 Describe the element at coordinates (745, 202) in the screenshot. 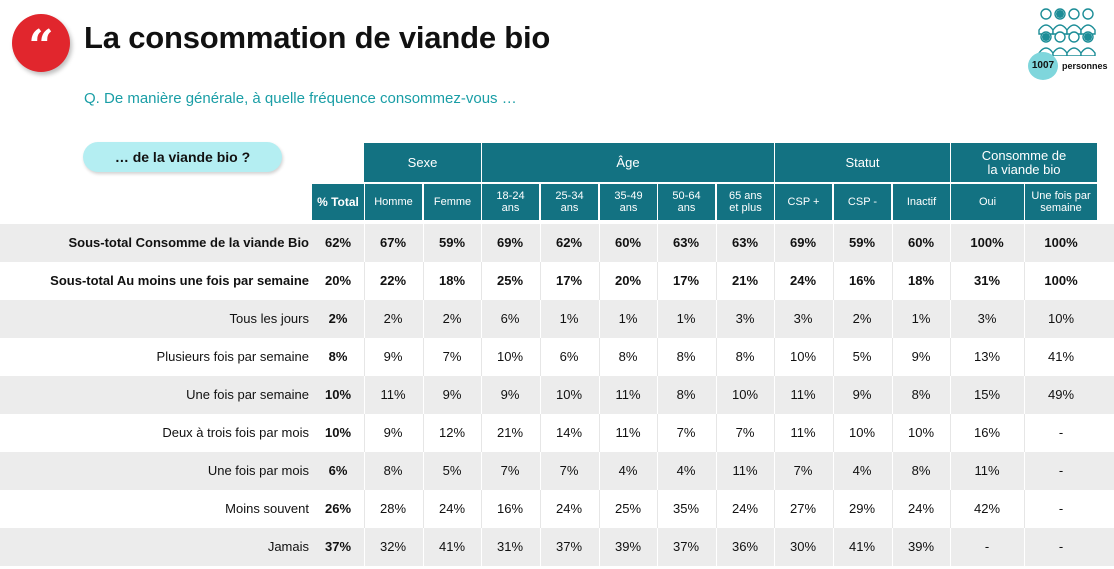

I see `col-header-65-plus: 65 ans et plus` at that location.